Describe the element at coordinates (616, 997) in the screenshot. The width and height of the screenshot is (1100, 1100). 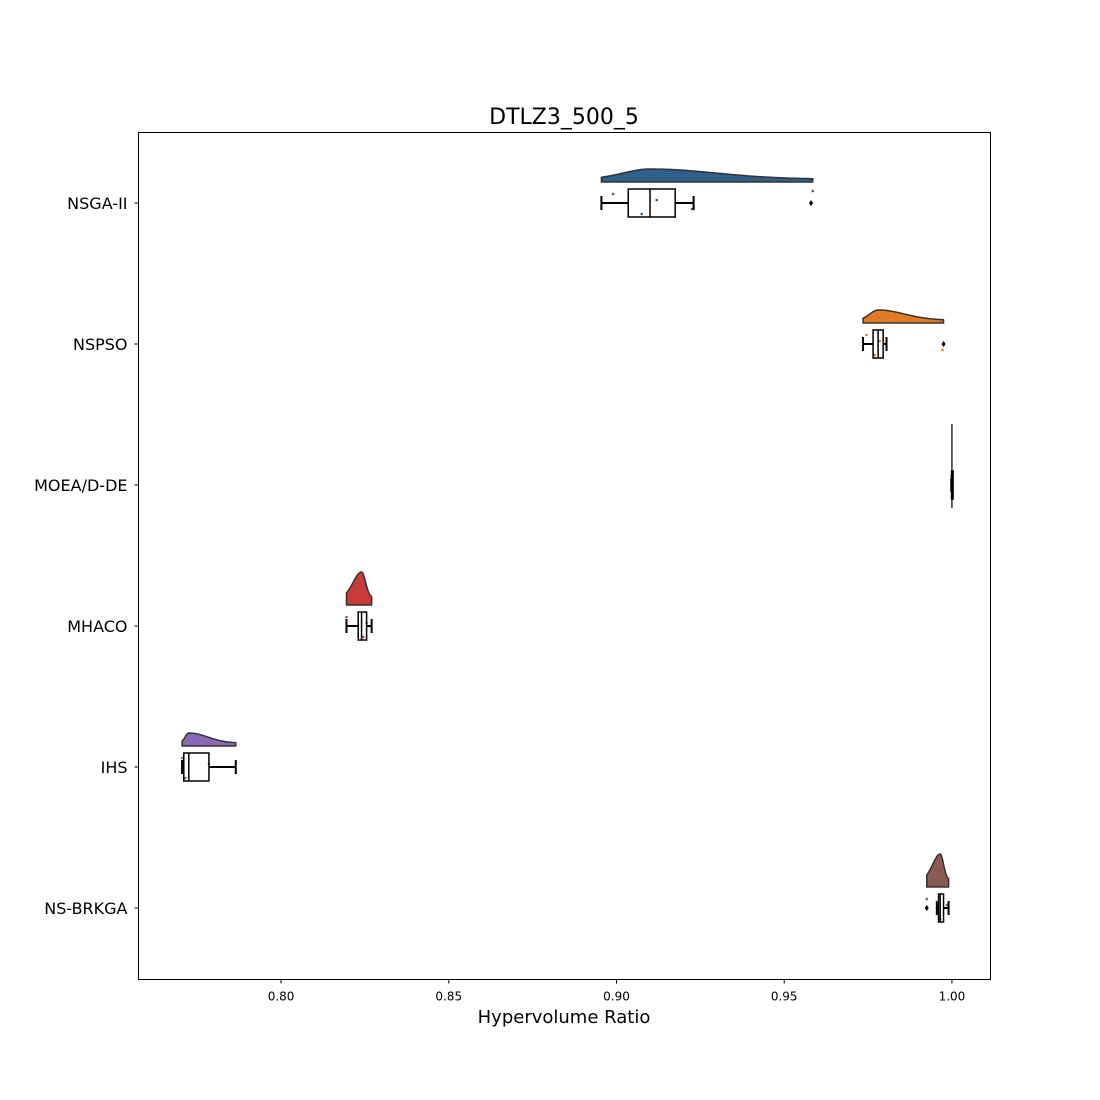
I see `x-tick-label: 0.90` at that location.